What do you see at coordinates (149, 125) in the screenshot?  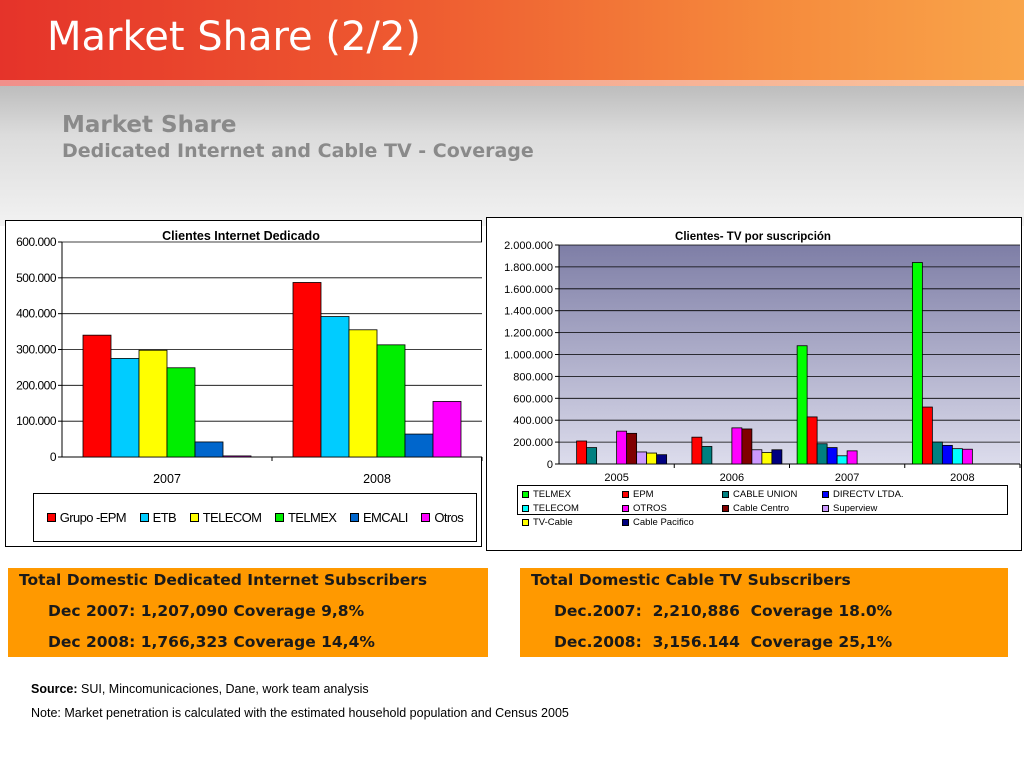 I see `section-title: Market Share` at bounding box center [149, 125].